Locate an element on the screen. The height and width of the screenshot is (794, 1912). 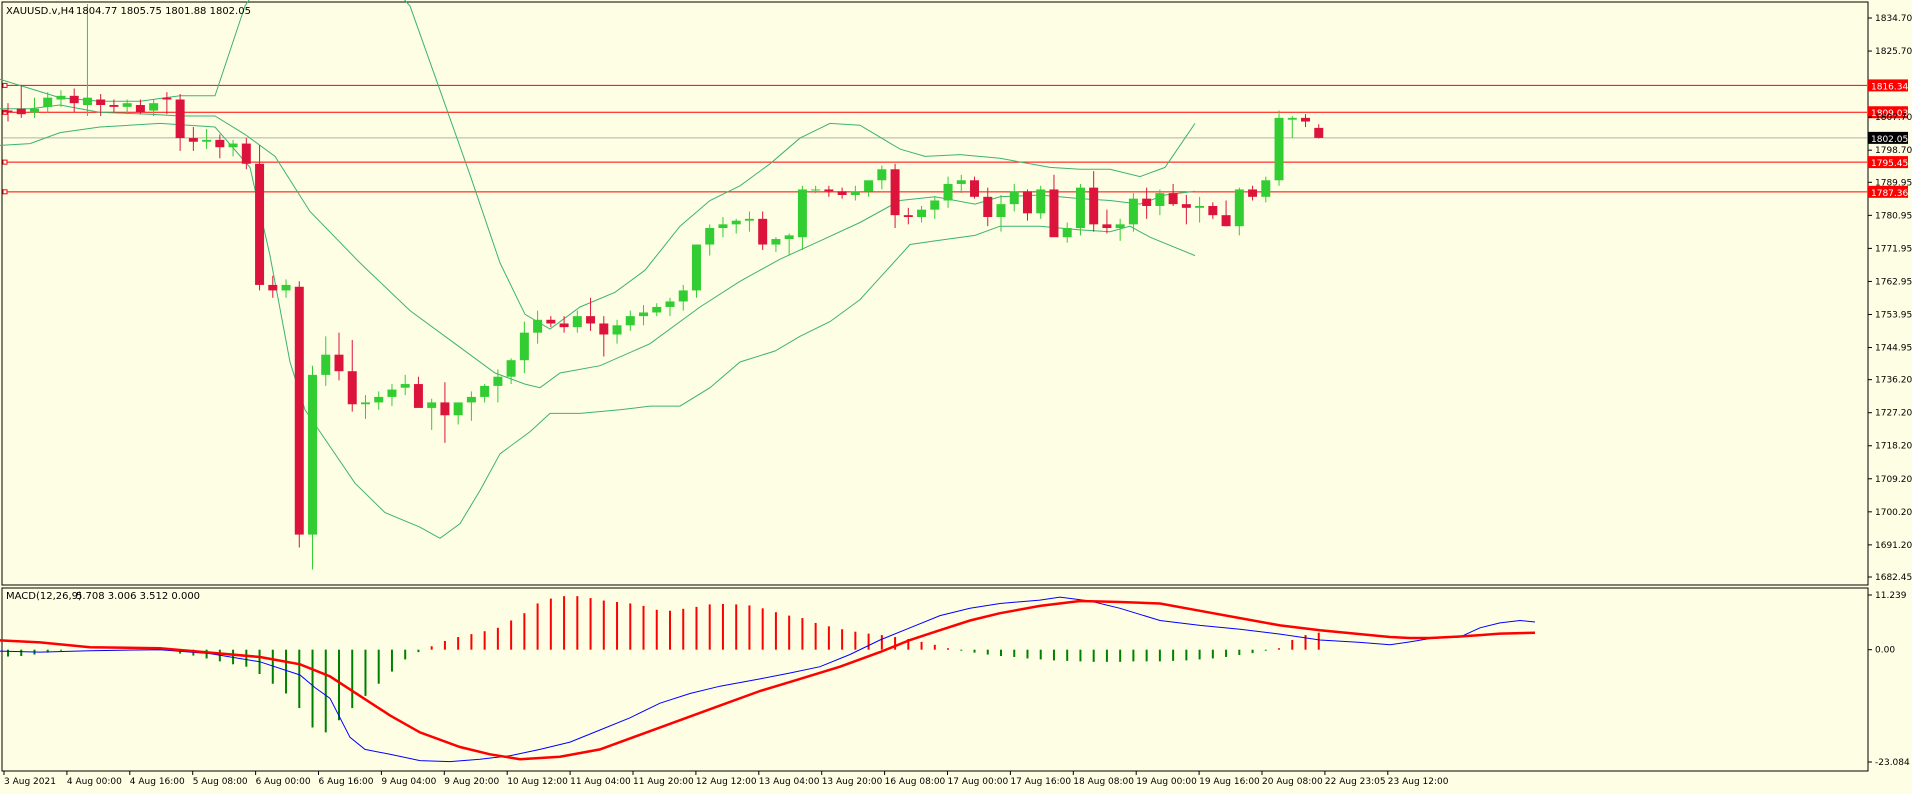
level-price-label: 1795.45 is located at coordinates (1889, 164).